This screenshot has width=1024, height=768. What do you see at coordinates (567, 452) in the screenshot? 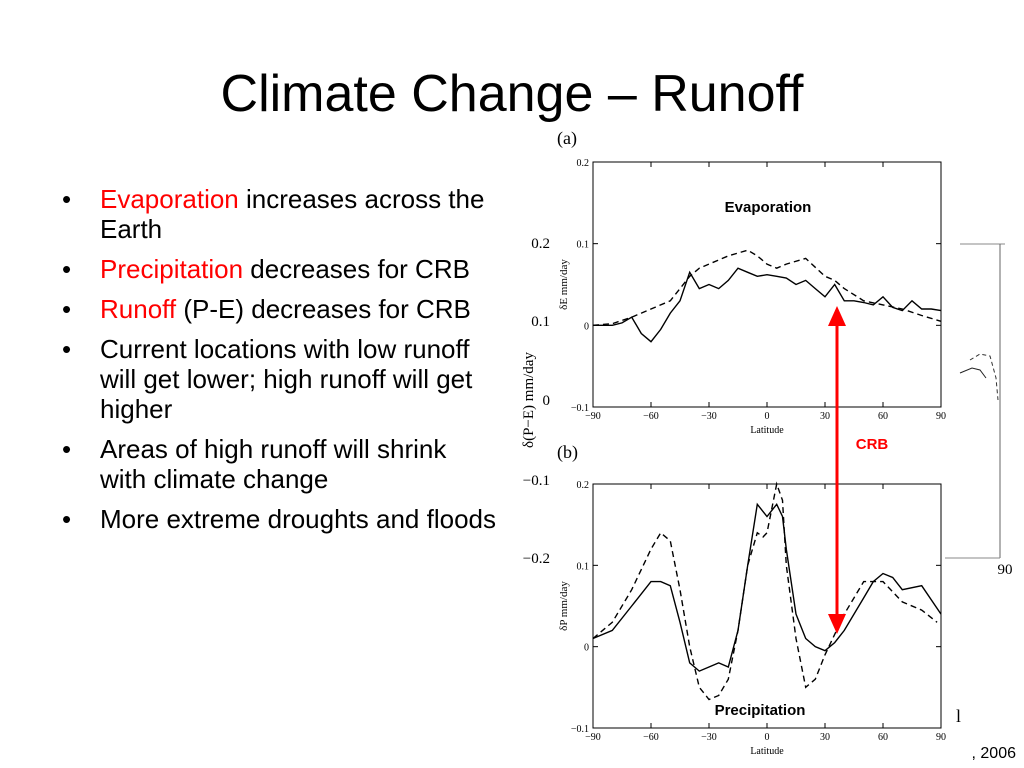
I see `panel-label: (b)` at bounding box center [567, 452].